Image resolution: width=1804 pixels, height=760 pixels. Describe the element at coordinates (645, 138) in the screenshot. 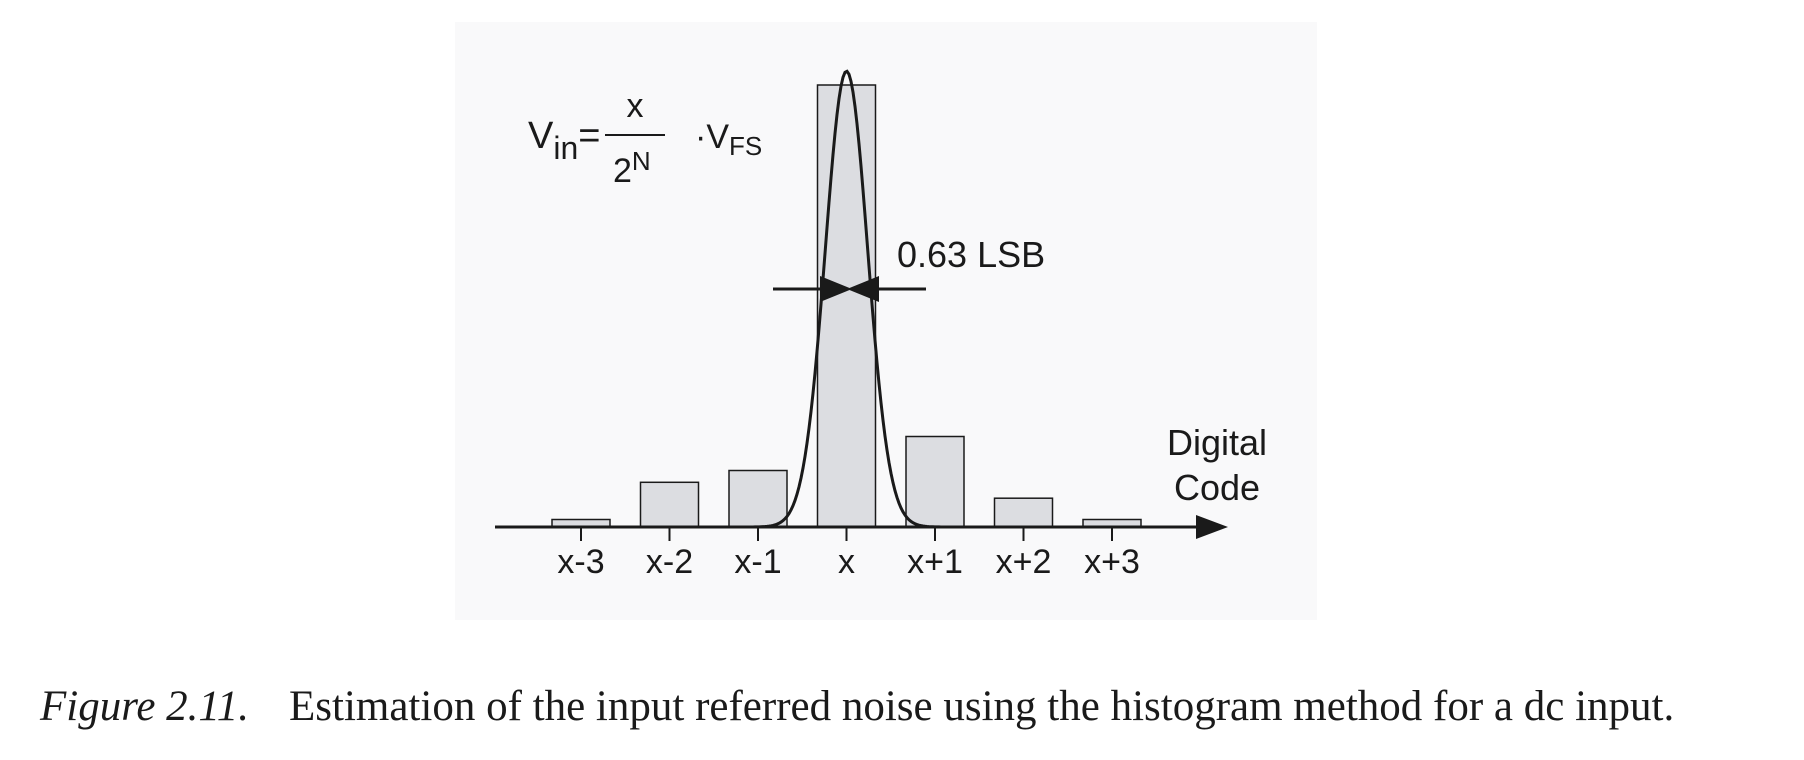

I see `formula: Vin= x 2N ·VFS` at that location.